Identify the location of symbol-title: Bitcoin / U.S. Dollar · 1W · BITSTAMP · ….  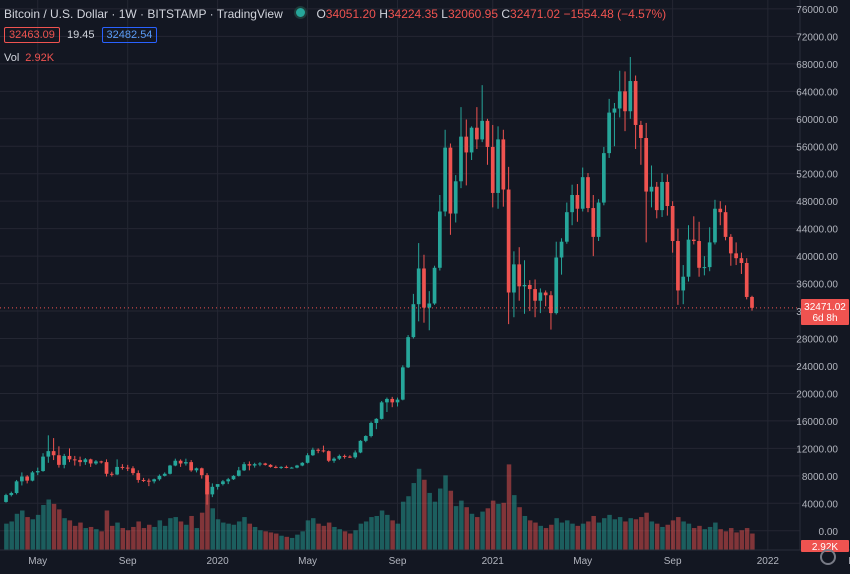
(143, 14).